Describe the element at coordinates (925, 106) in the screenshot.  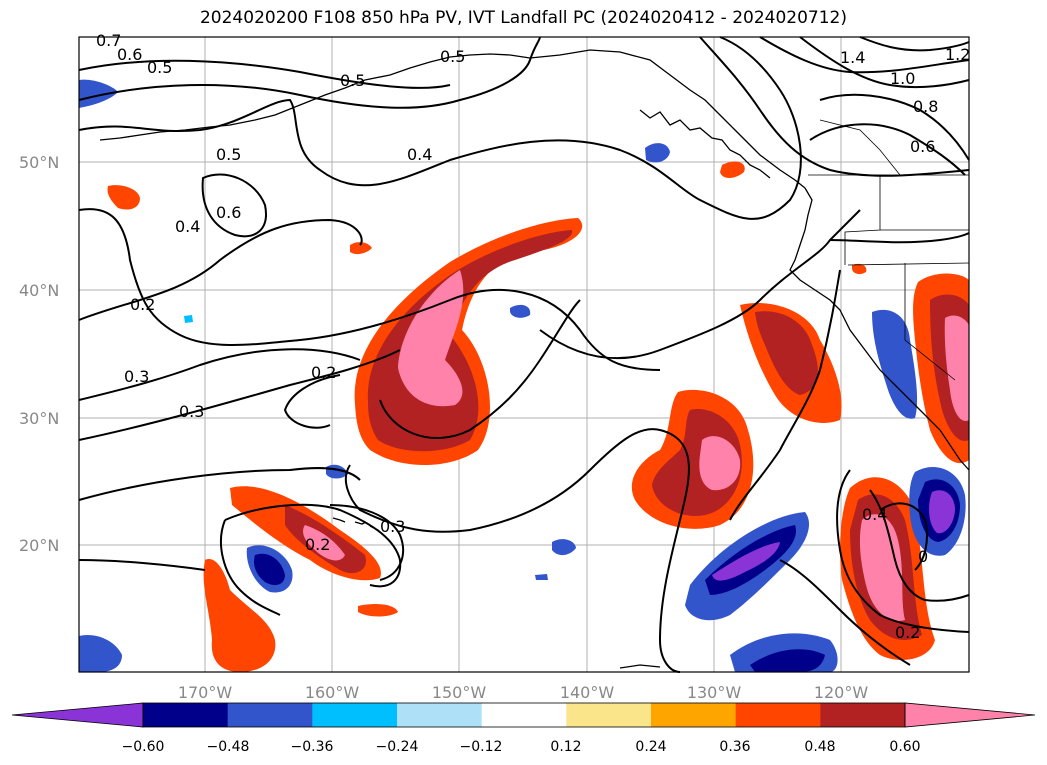
I see `contour-label: 0.8` at that location.